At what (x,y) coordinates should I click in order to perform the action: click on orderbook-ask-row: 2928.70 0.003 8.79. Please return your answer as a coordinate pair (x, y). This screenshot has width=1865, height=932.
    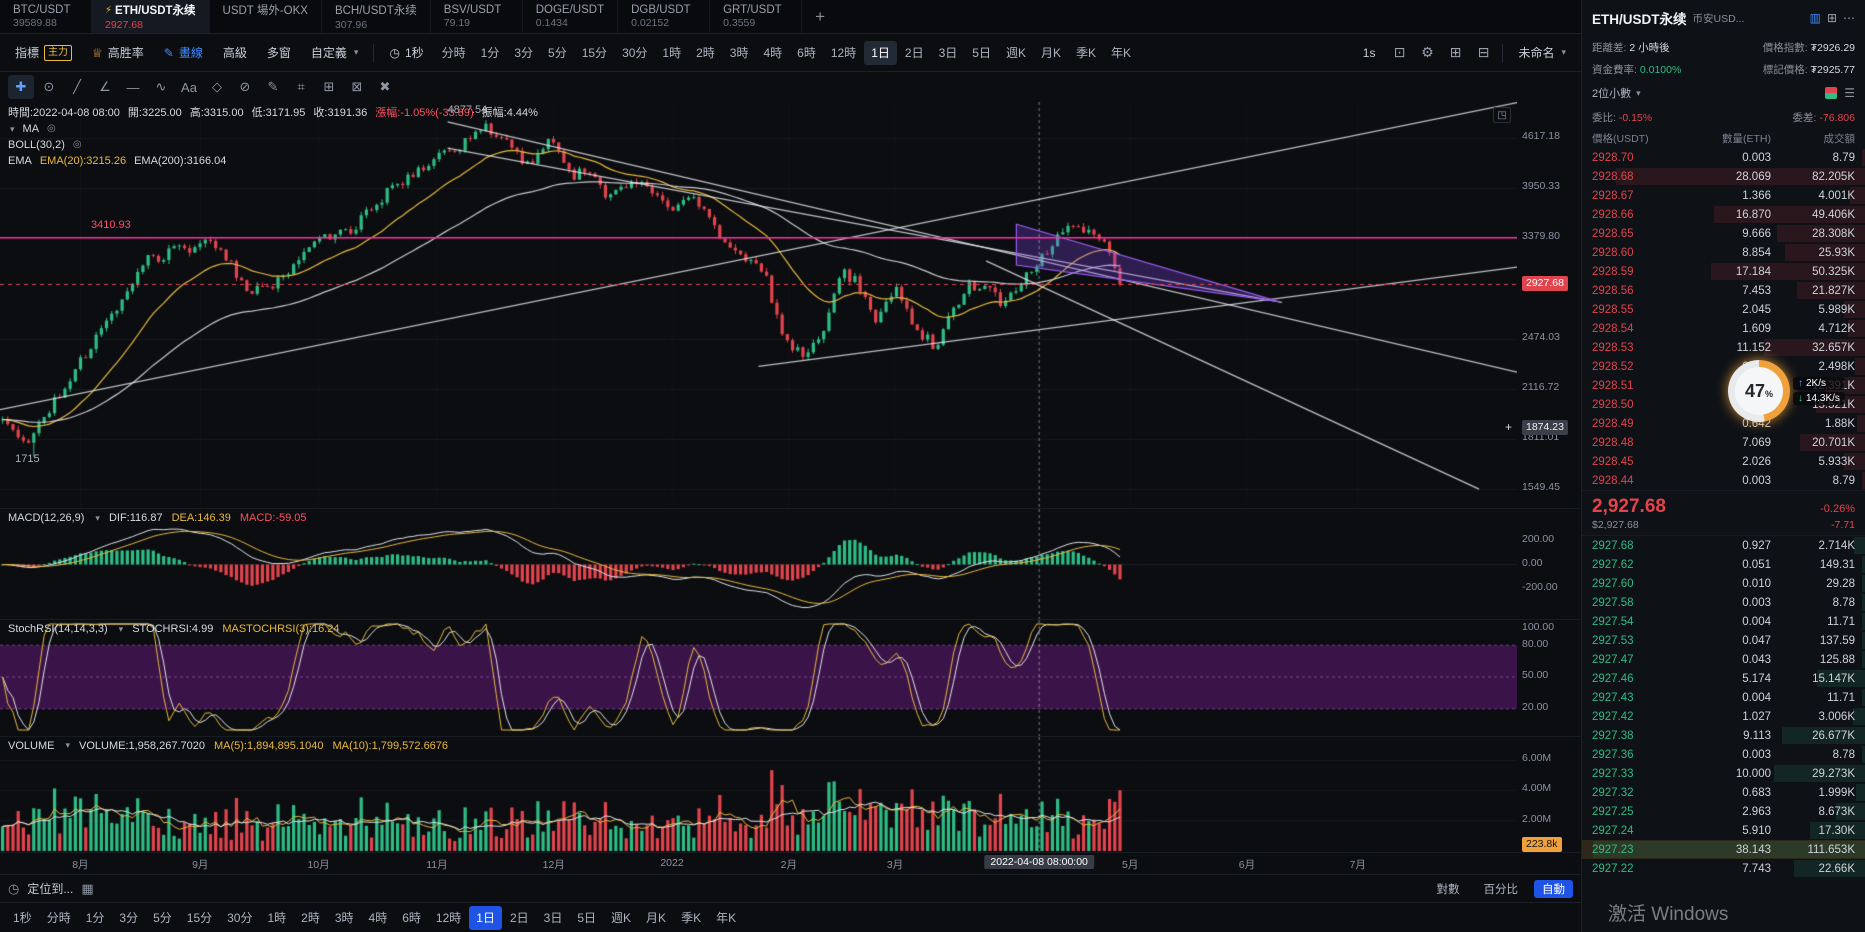
    Looking at the image, I should click on (1723, 157).